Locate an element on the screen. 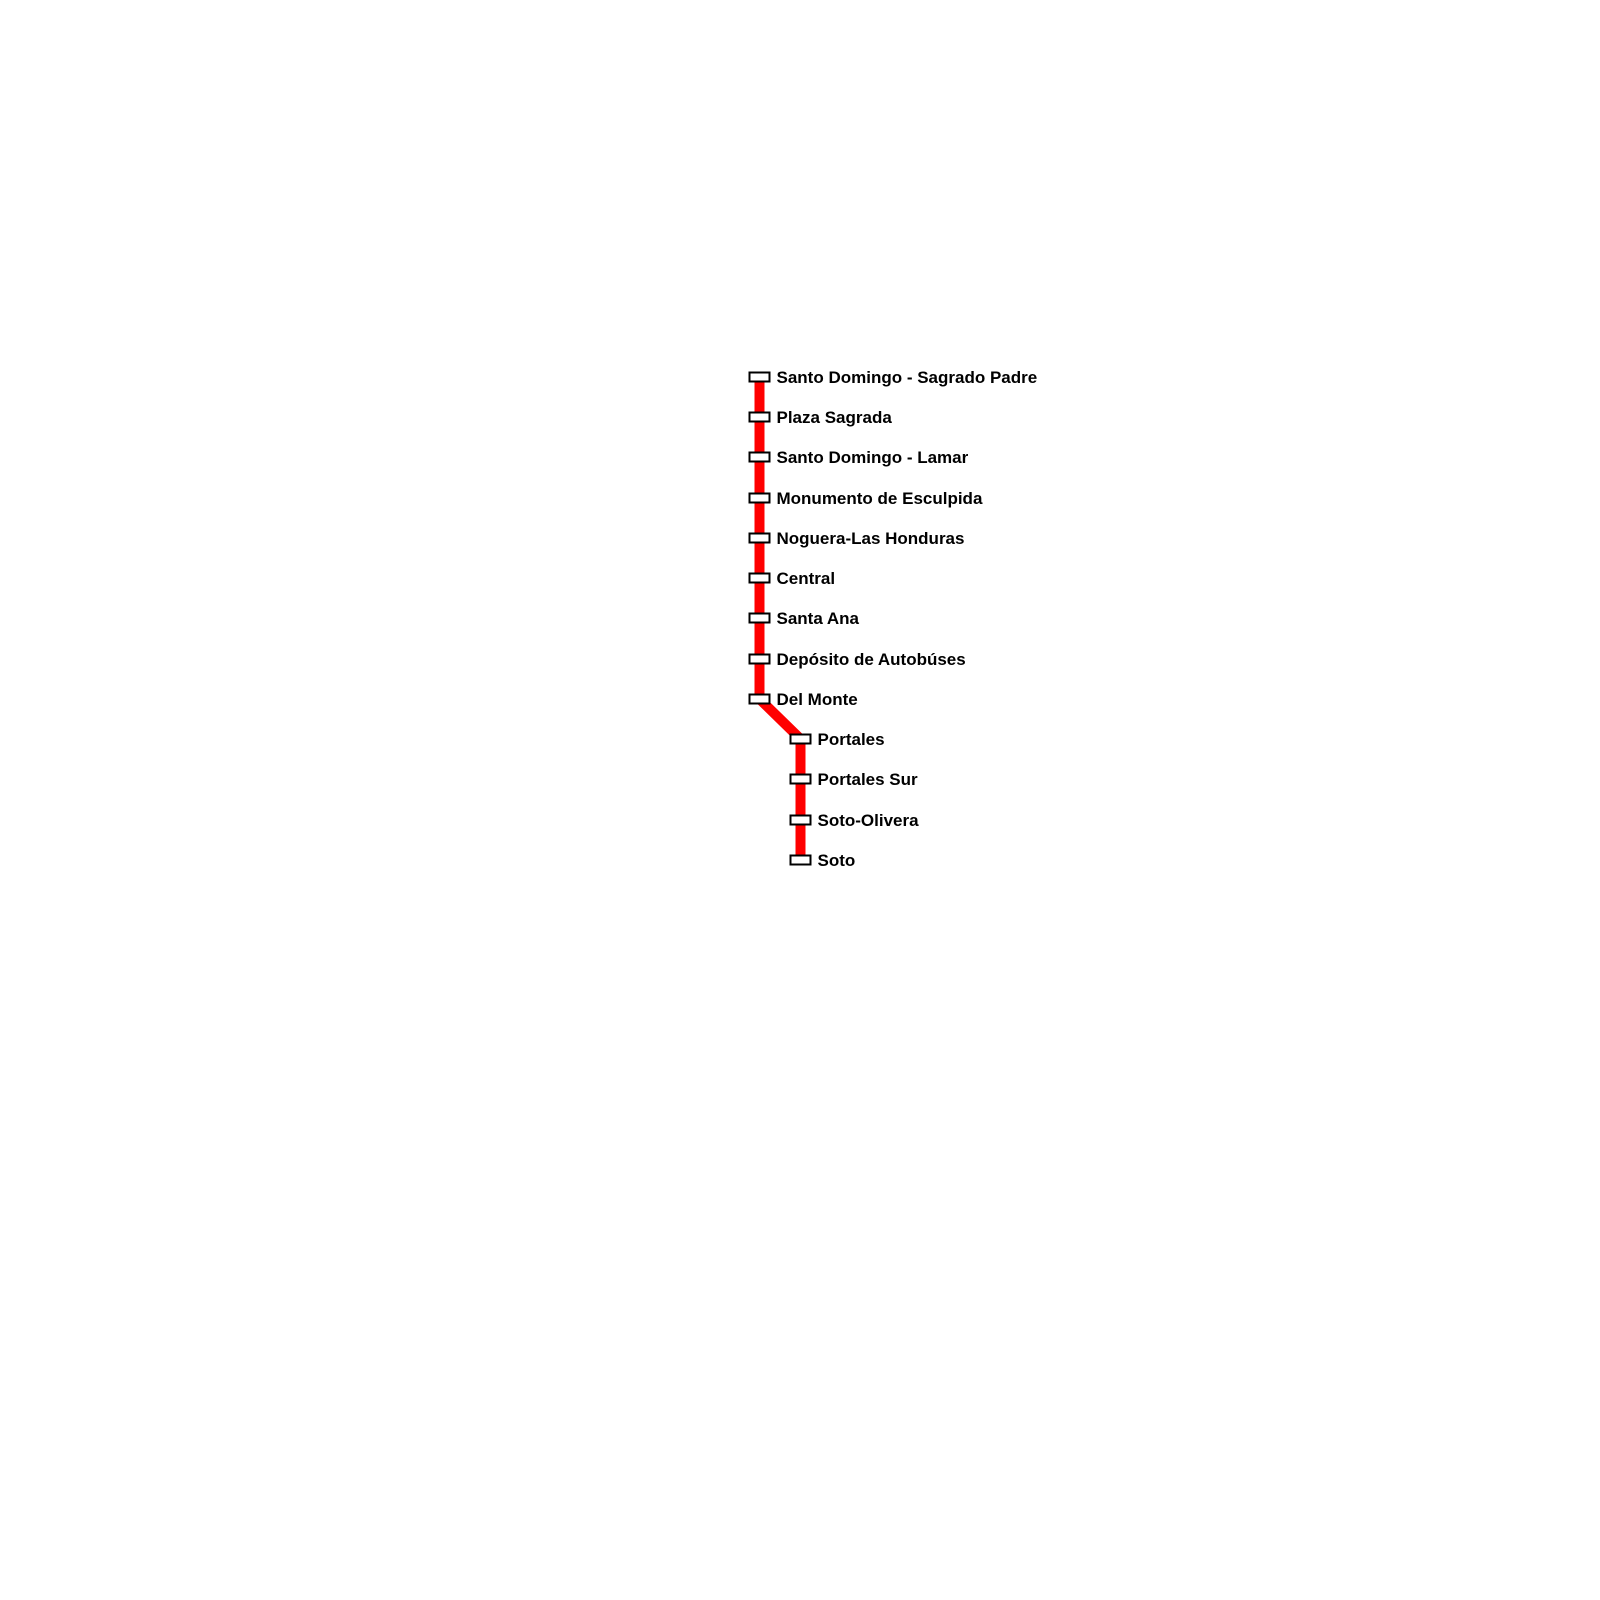  station: Monumento de Esculpida is located at coordinates (865, 498).